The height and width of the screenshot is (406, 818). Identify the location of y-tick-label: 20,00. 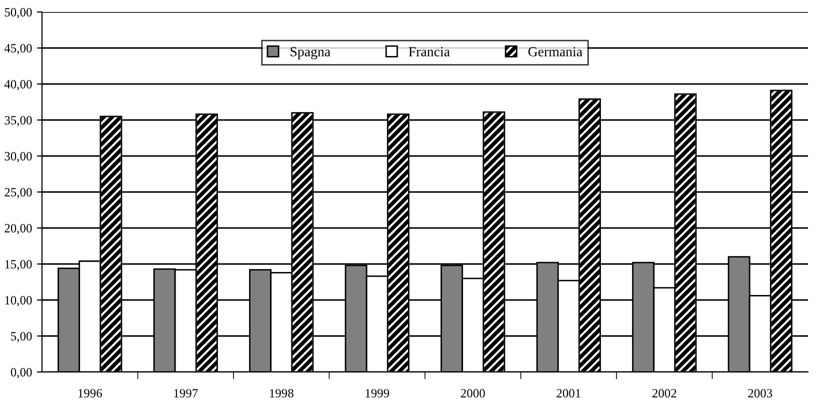
(18, 229).